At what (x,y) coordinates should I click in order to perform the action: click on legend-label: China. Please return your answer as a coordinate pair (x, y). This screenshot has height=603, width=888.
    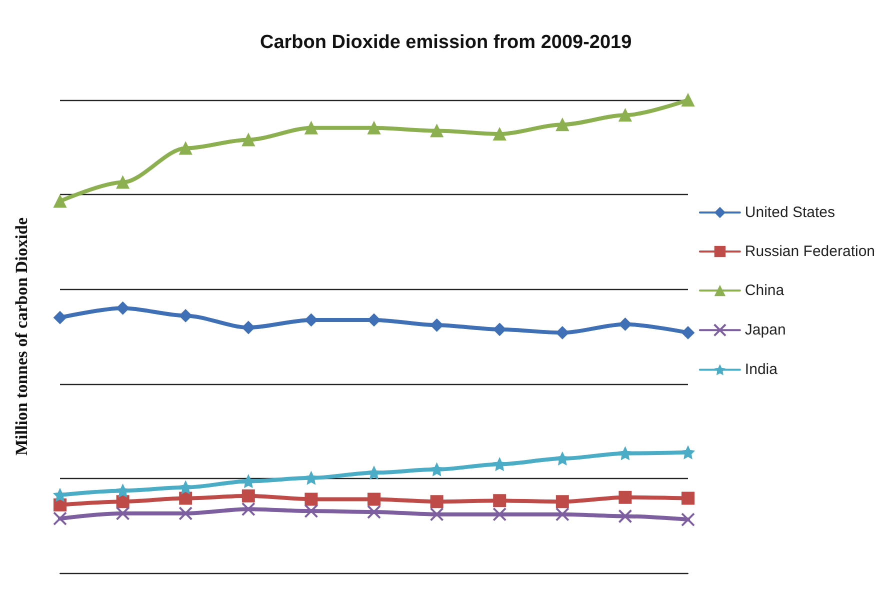
    Looking at the image, I should click on (764, 290).